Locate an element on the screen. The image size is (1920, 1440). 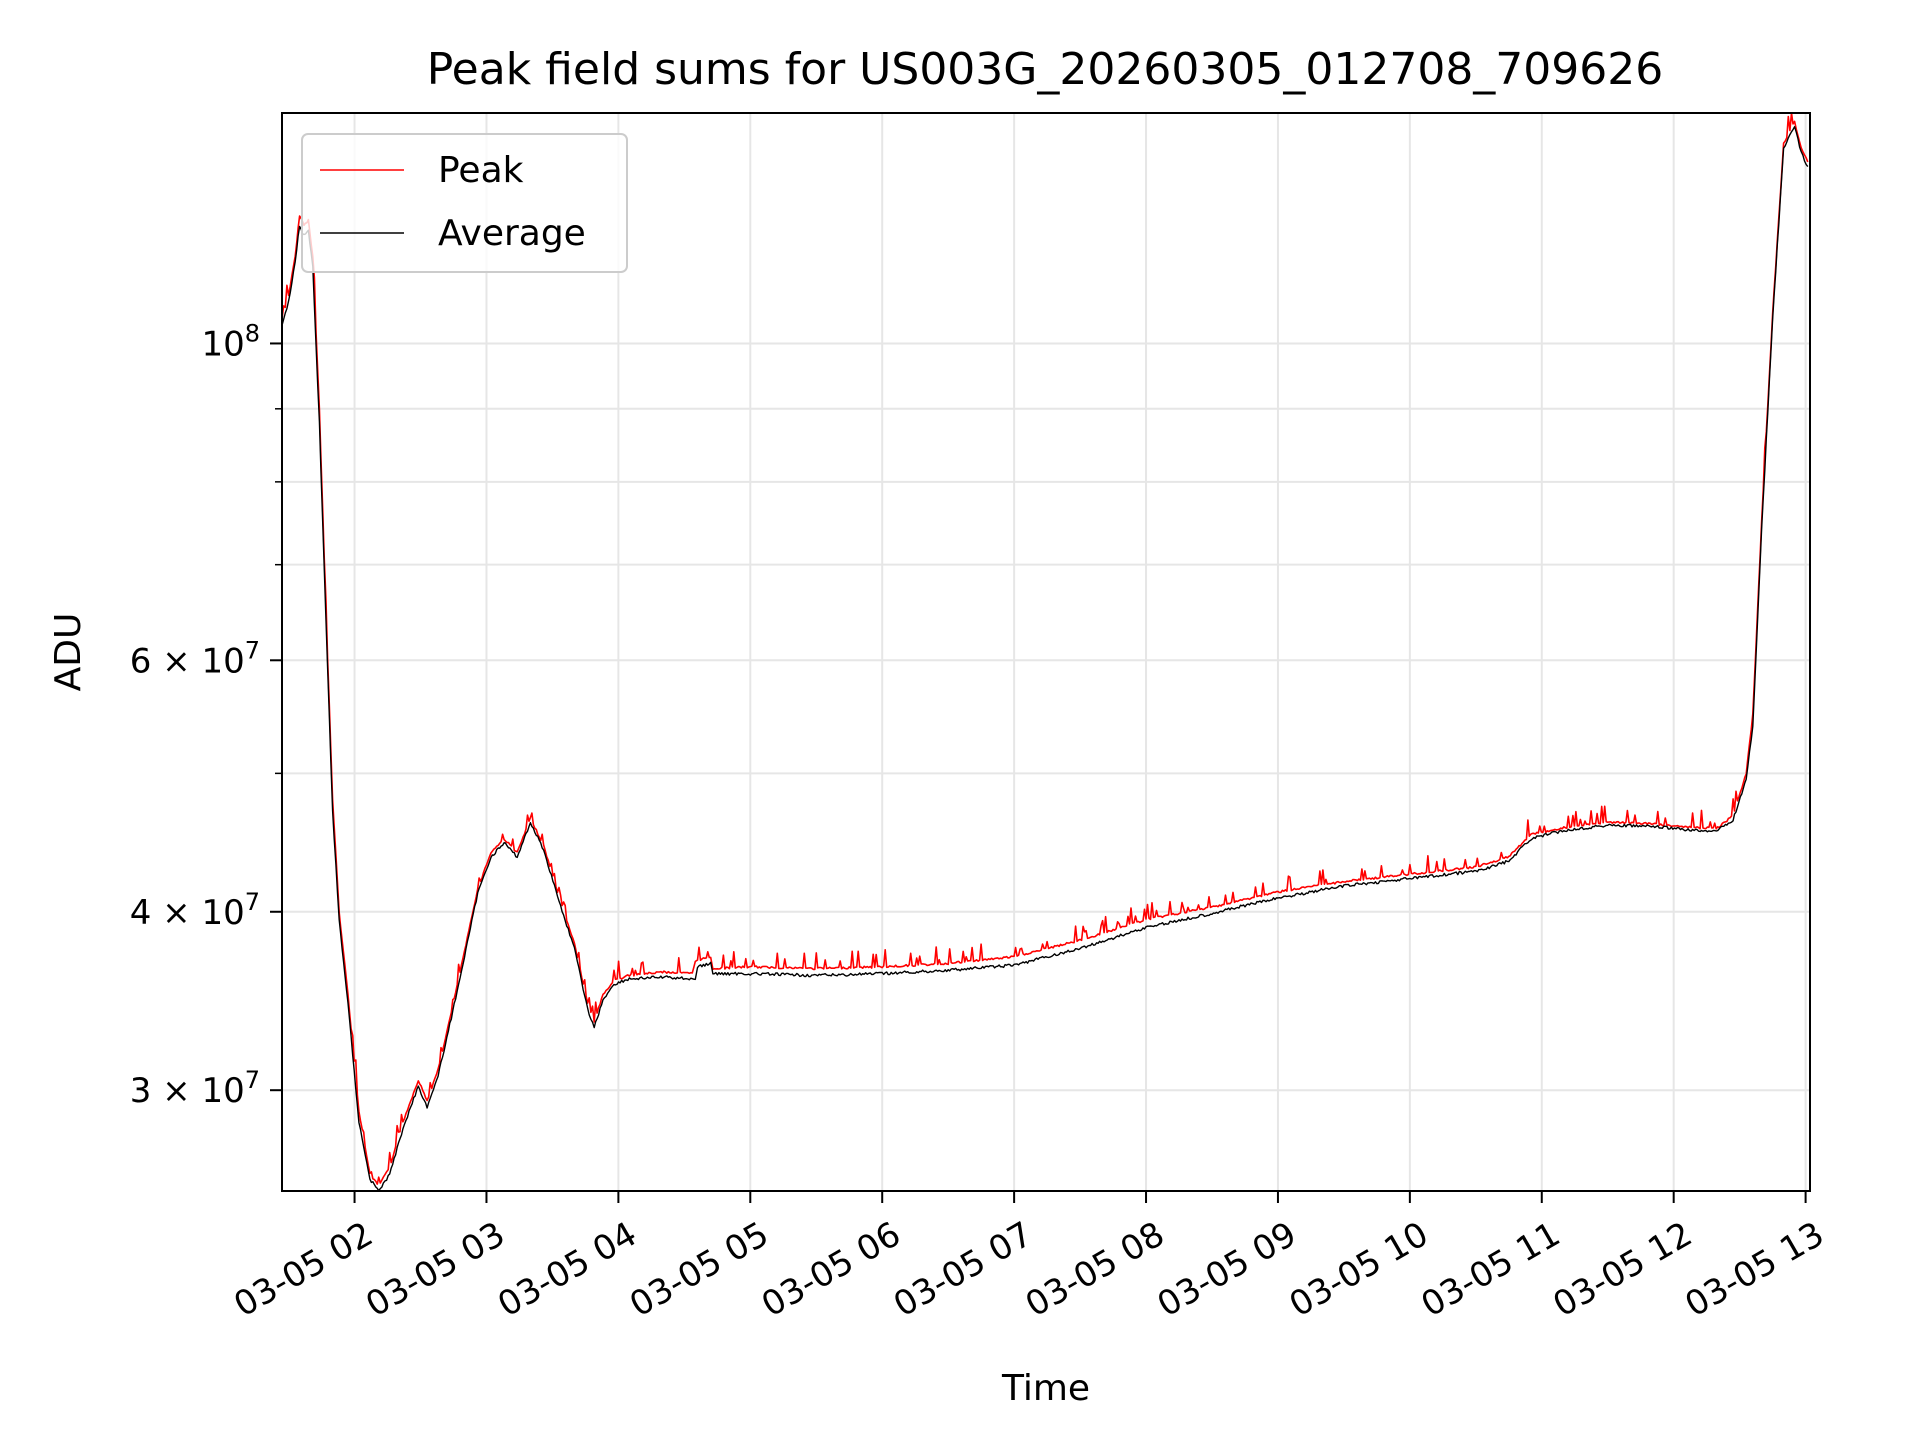
y-tick-label: 108 is located at coordinates (230, 341).